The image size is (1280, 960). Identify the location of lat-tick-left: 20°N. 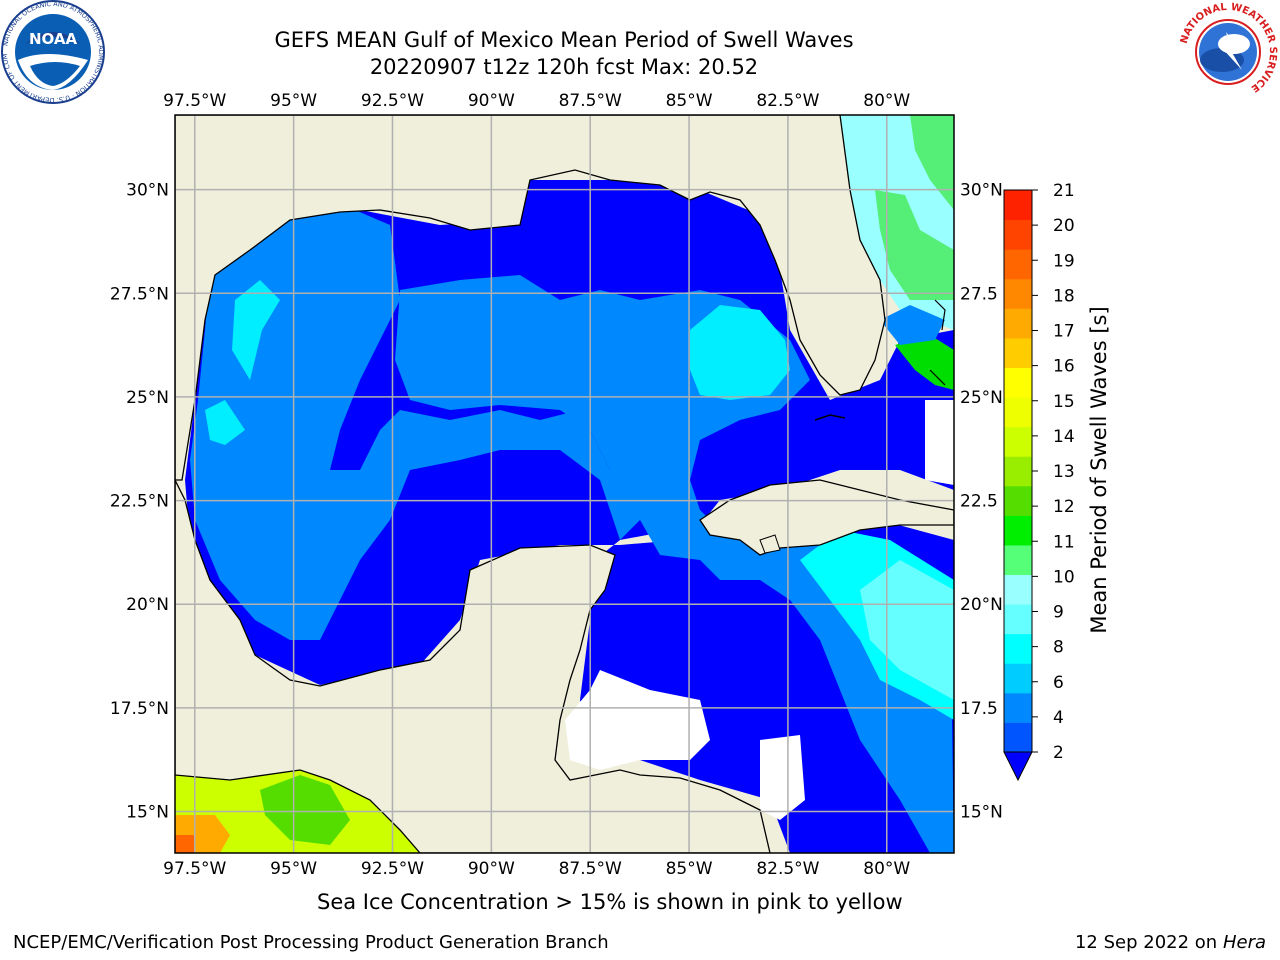
(147, 605).